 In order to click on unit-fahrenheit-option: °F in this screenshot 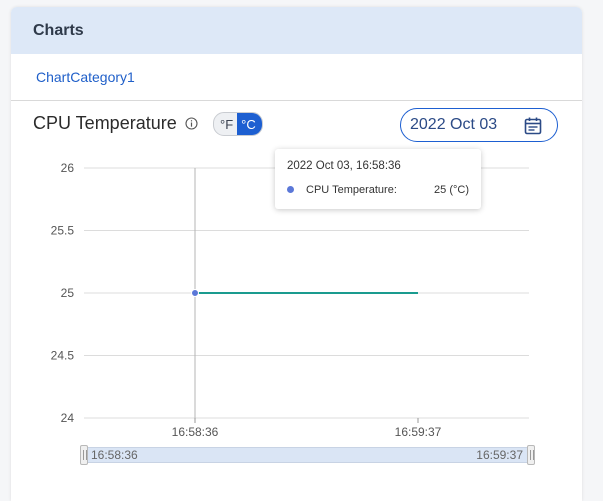, I will do `click(227, 124)`.